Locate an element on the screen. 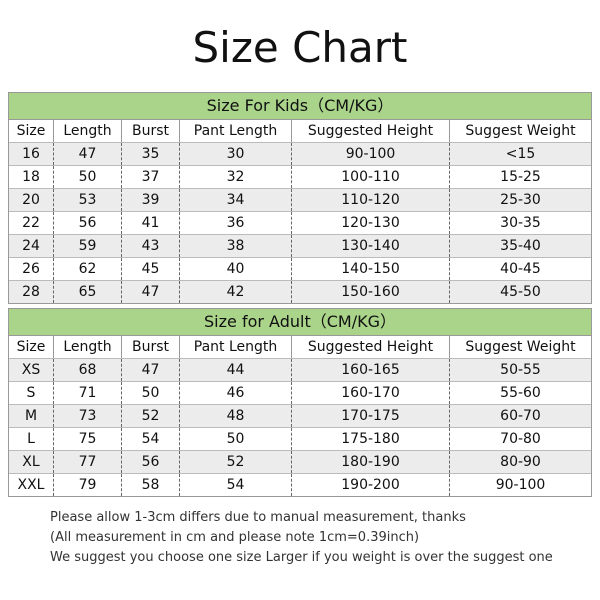 This screenshot has width=600, height=600. cell: 75 is located at coordinates (87, 439).